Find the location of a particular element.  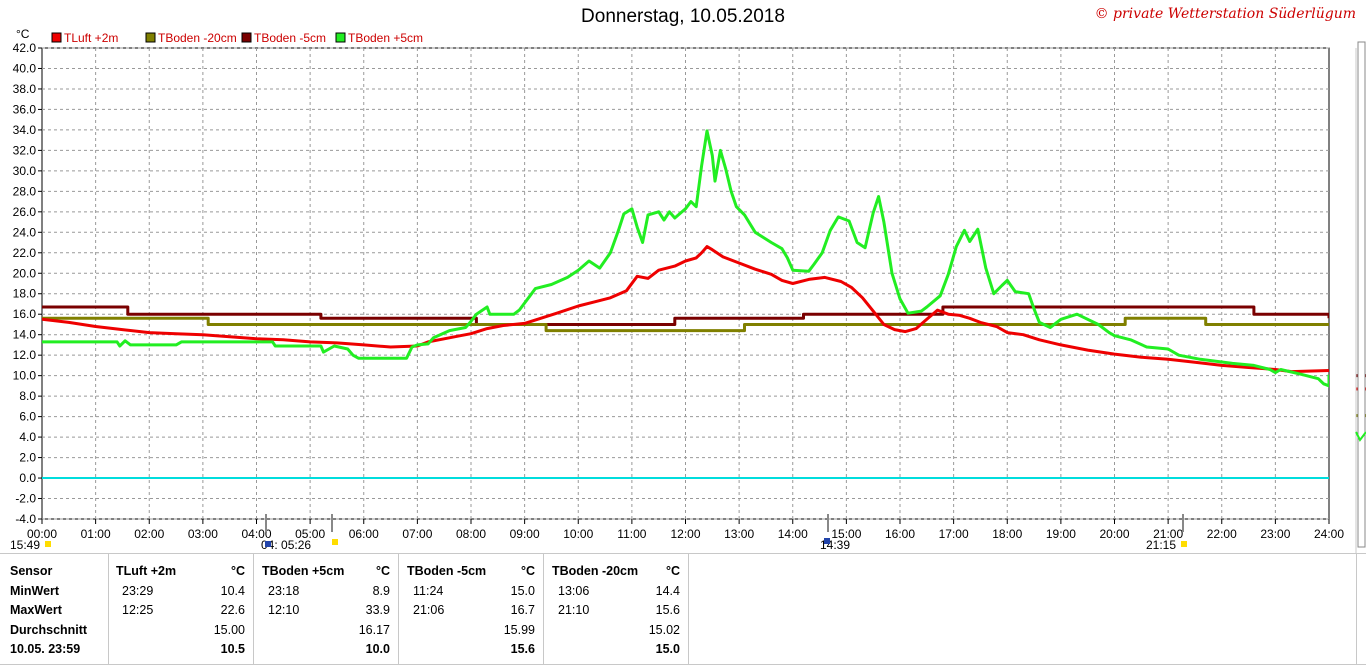

y-tick-label: 42.0 is located at coordinates (25, 48).